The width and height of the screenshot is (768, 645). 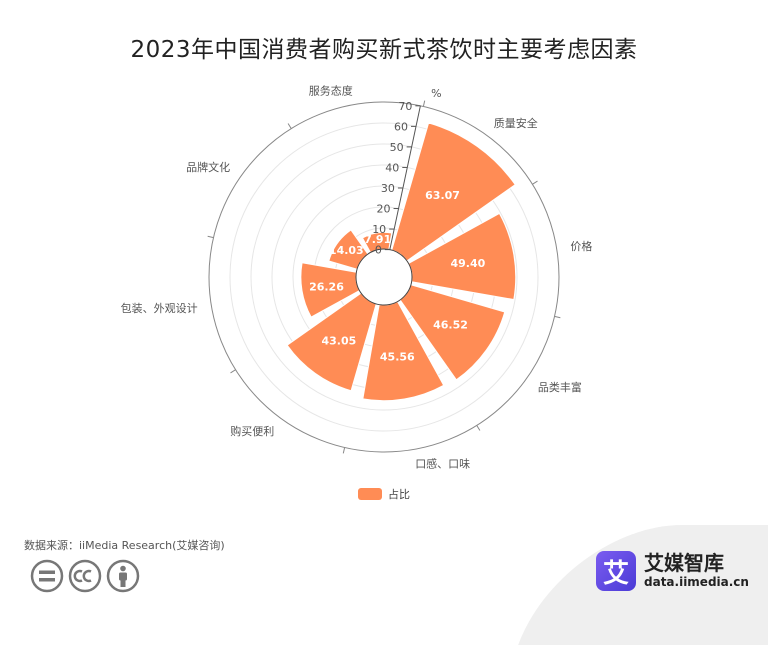 I want to click on radial-tick-label: 60, so click(x=401, y=126).